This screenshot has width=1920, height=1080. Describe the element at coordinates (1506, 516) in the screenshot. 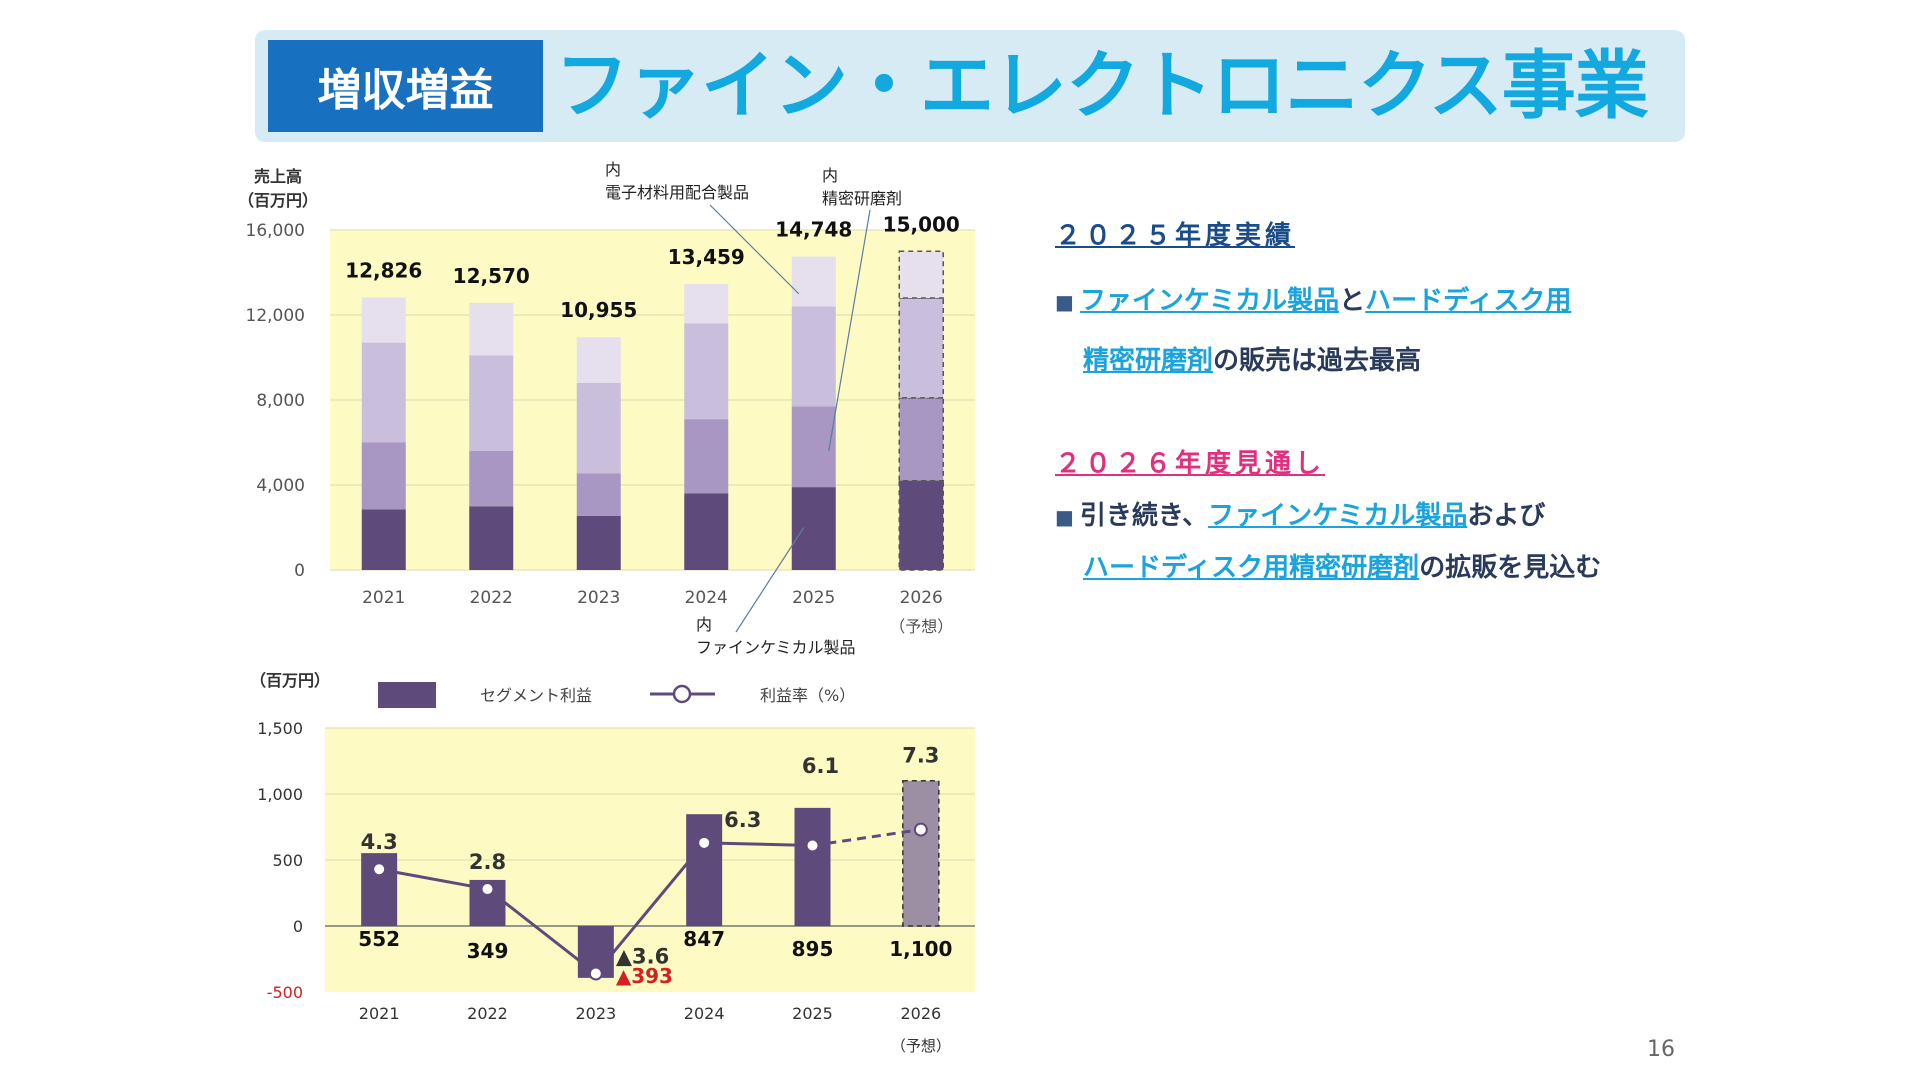

I see `text-rest: および` at that location.